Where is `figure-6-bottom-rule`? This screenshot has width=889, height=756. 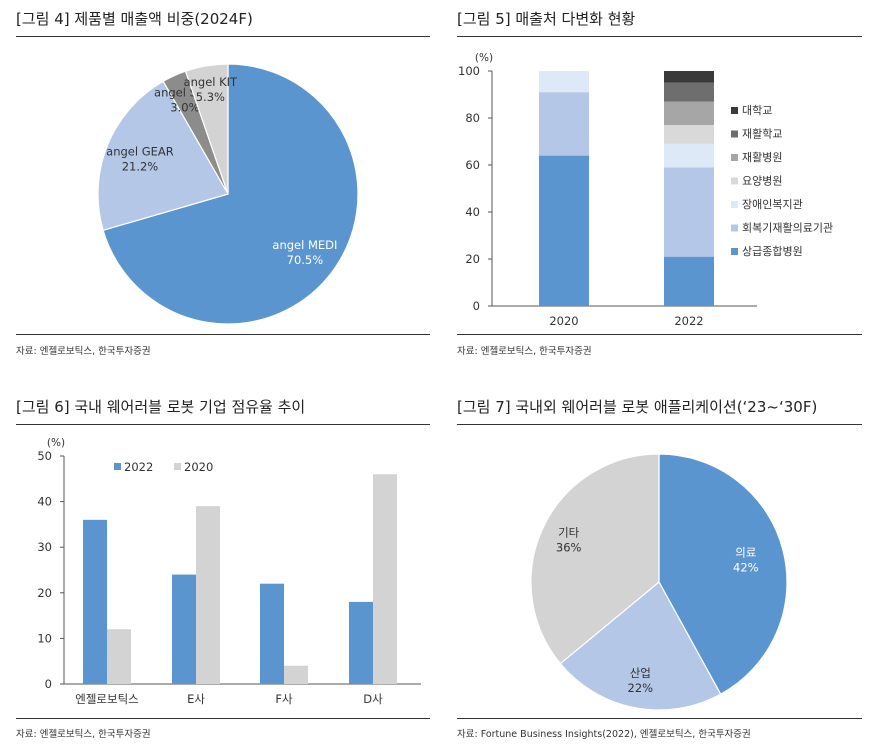 figure-6-bottom-rule is located at coordinates (223, 718).